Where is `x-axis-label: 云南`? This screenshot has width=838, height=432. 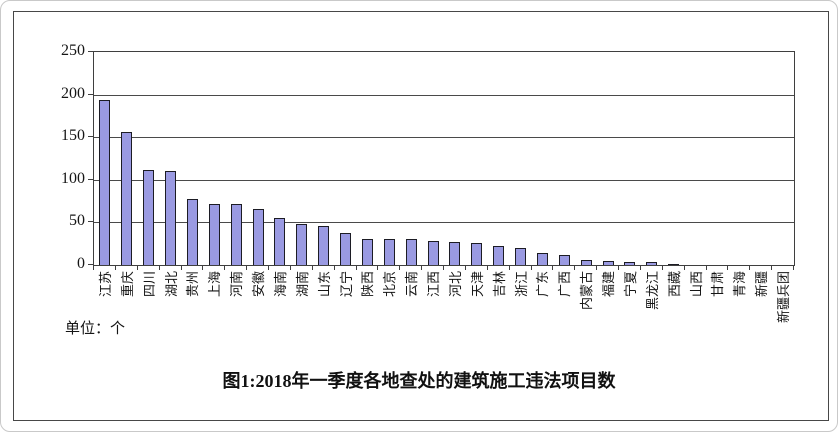 x-axis-label: 云南 is located at coordinates (412, 284).